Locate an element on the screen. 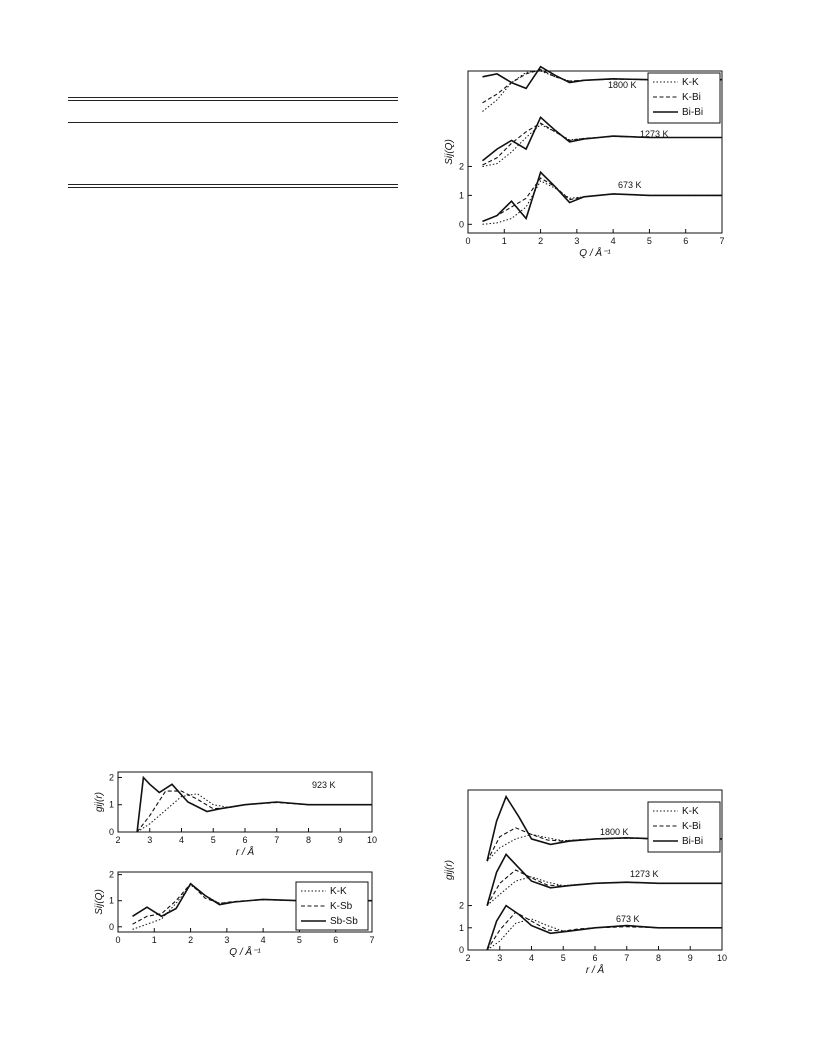 The height and width of the screenshot is (1056, 816). legend-entry: Sb-Sb is located at coordinates (344, 921).